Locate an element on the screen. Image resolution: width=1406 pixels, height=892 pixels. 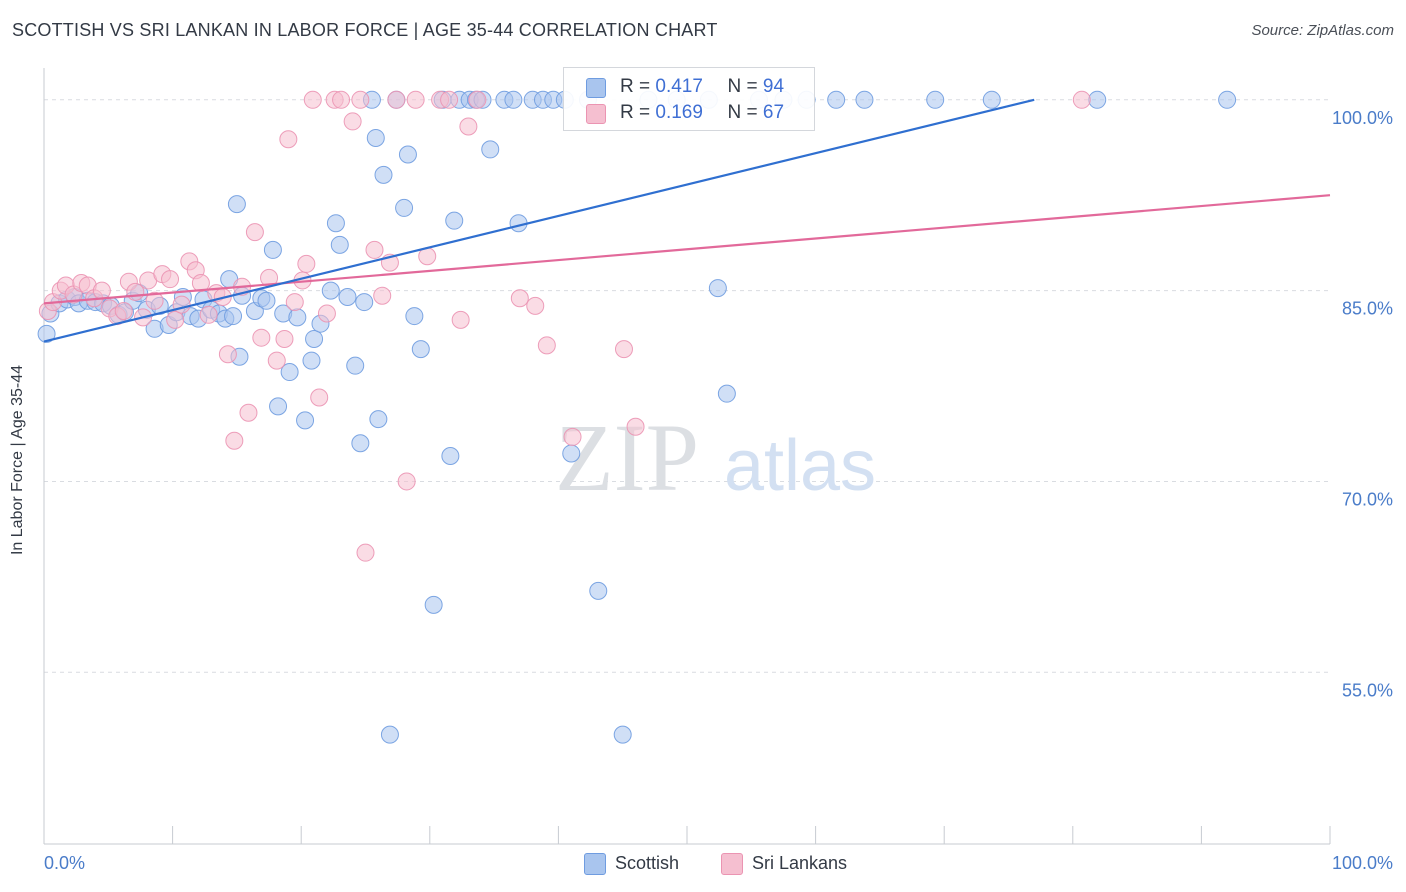
x-tick-label-min: 0.0% is located at coordinates (64, 863).